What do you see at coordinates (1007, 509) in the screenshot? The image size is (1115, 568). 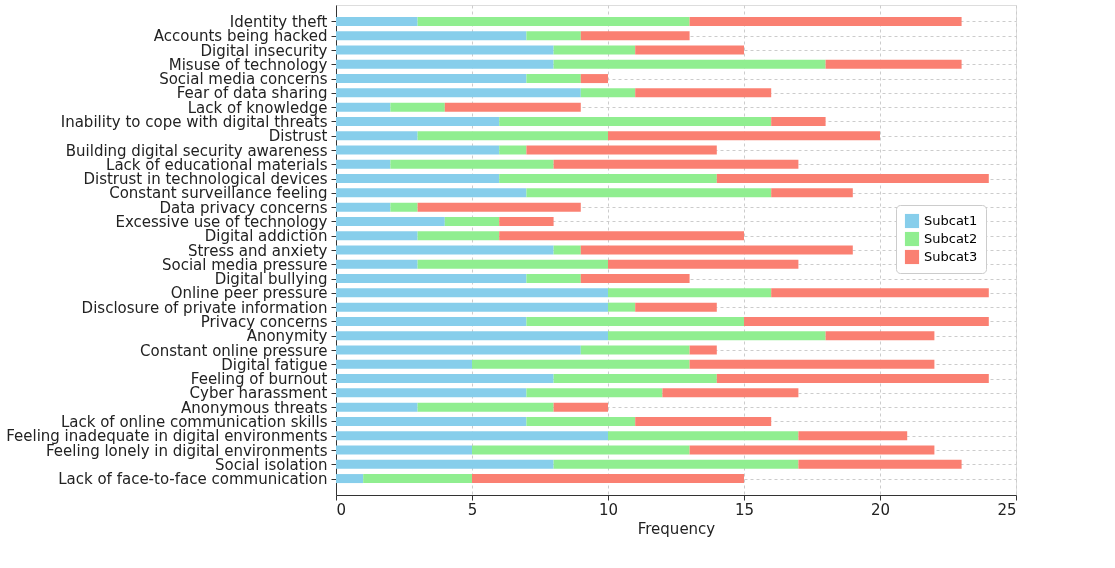 I see `x-tick-label: 25` at bounding box center [1007, 509].